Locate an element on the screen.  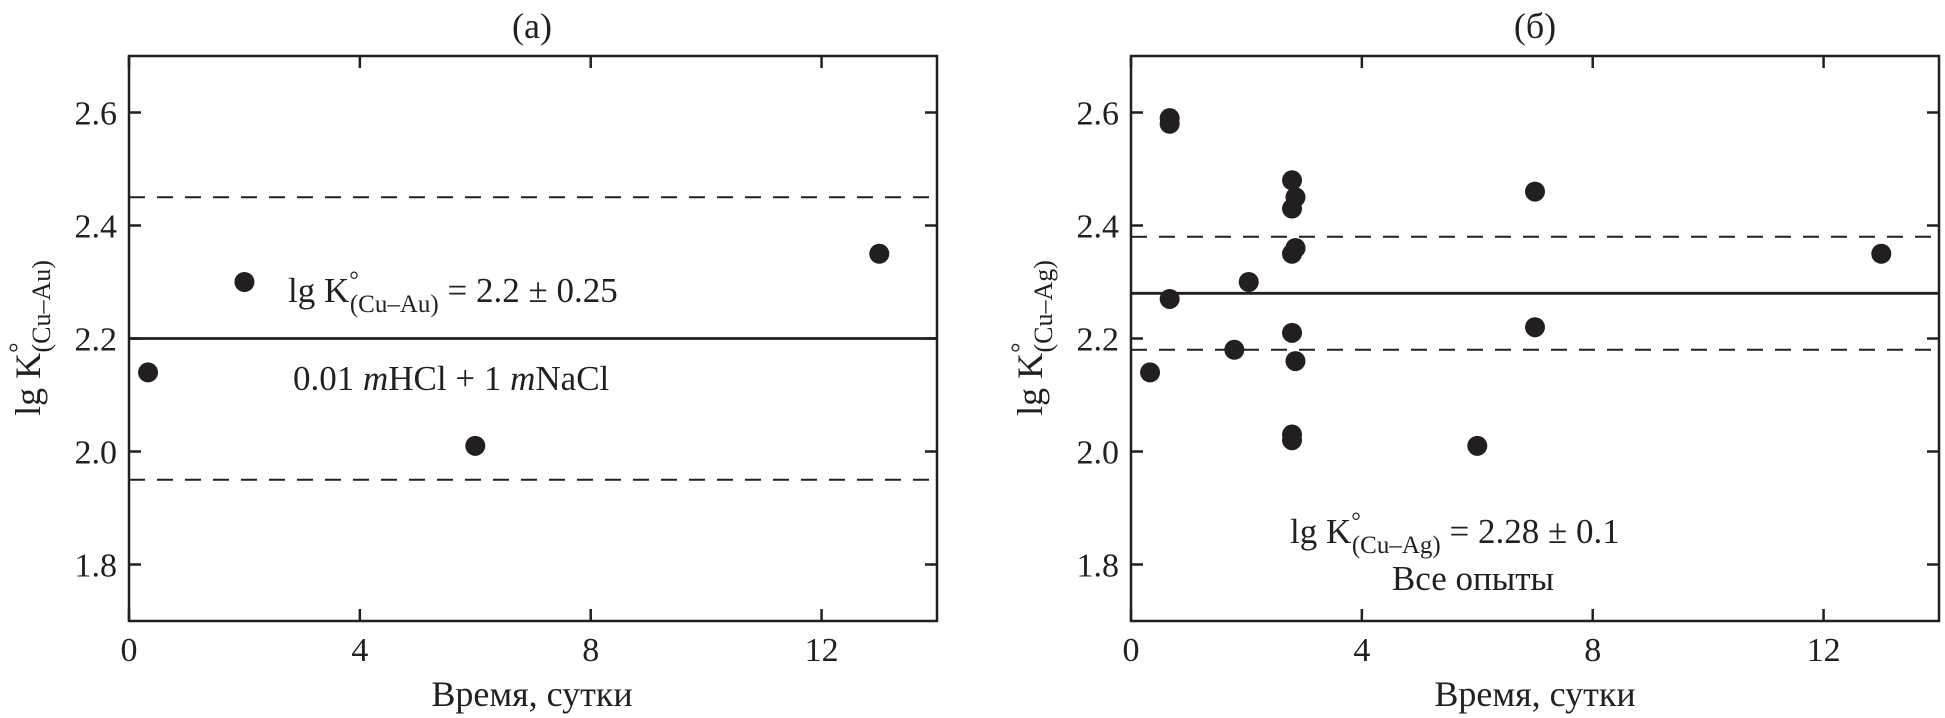
panel-a-condition-part3: NaCl is located at coordinates (572, 378).